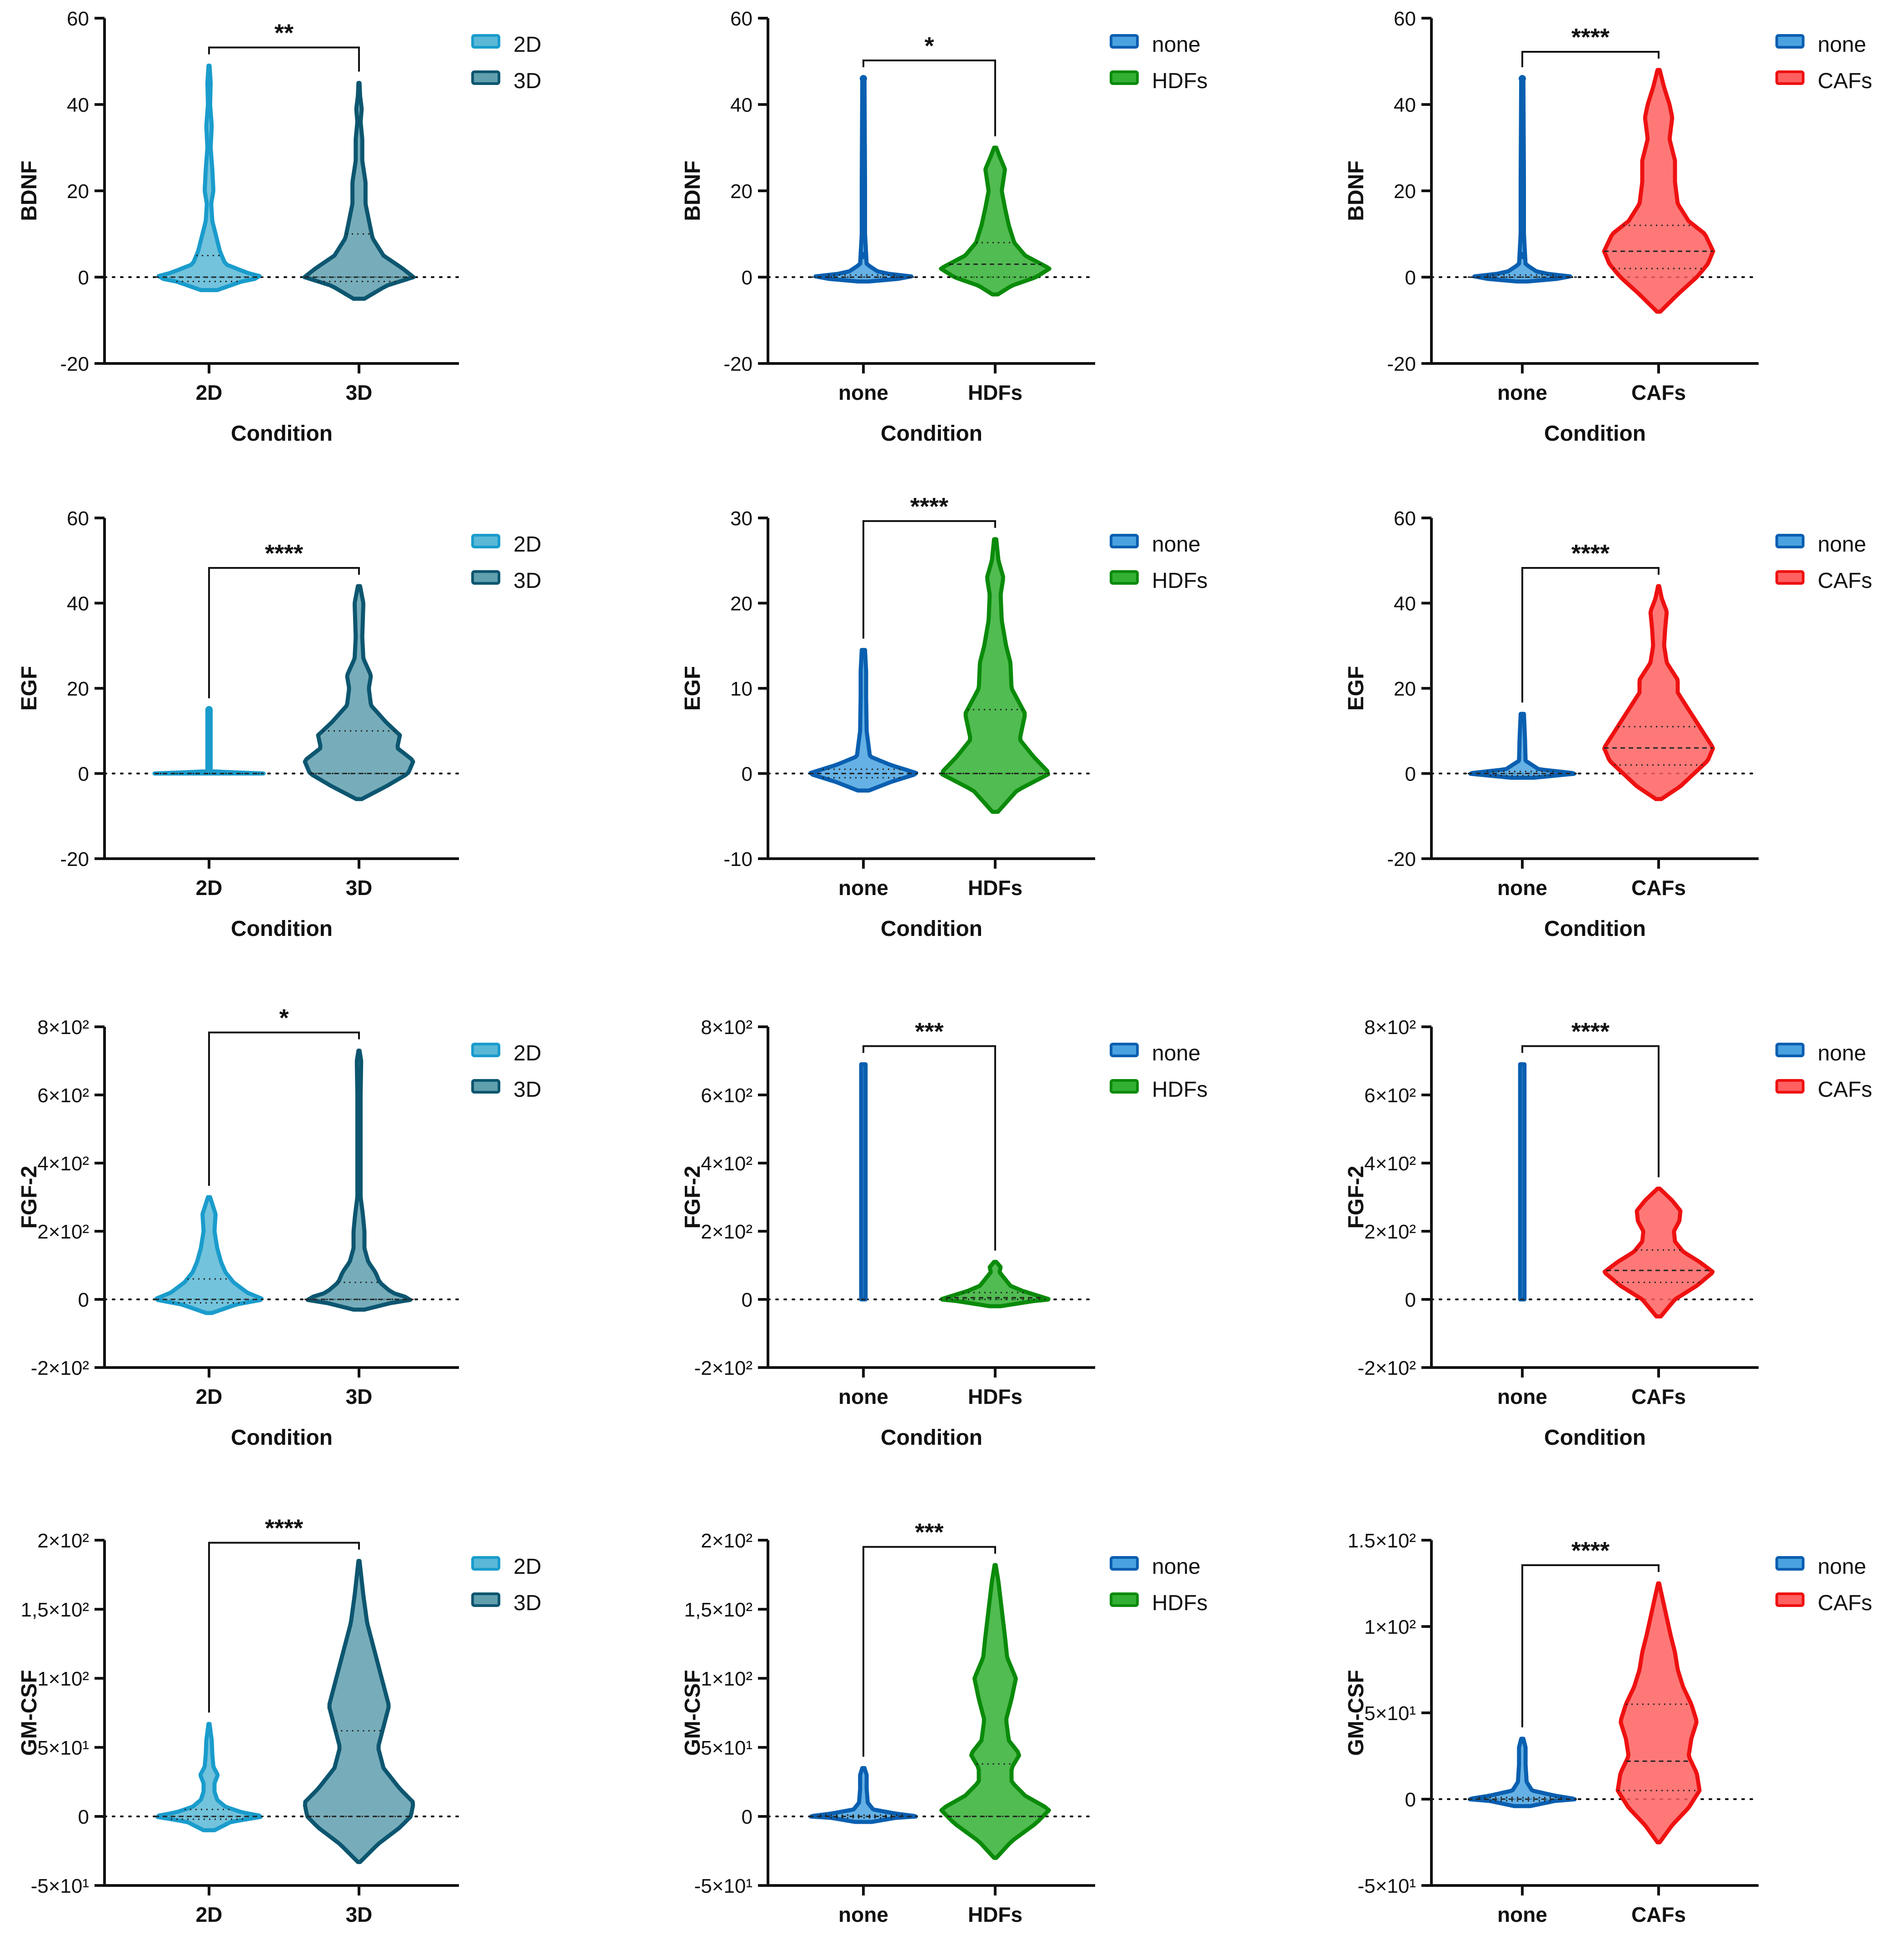  I want to click on x-tick-label: HDFs, so click(995, 888).